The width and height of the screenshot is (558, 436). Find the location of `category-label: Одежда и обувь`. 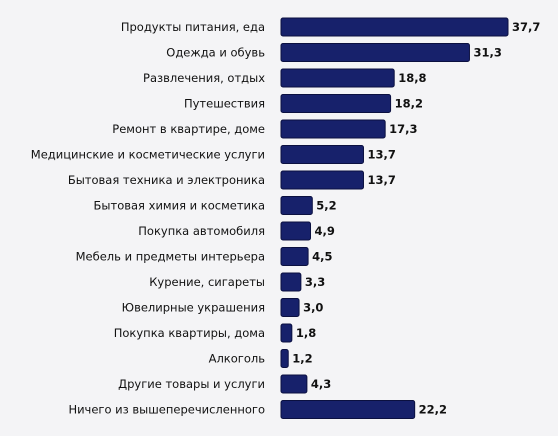

category-label: Одежда и обувь is located at coordinates (215, 53).